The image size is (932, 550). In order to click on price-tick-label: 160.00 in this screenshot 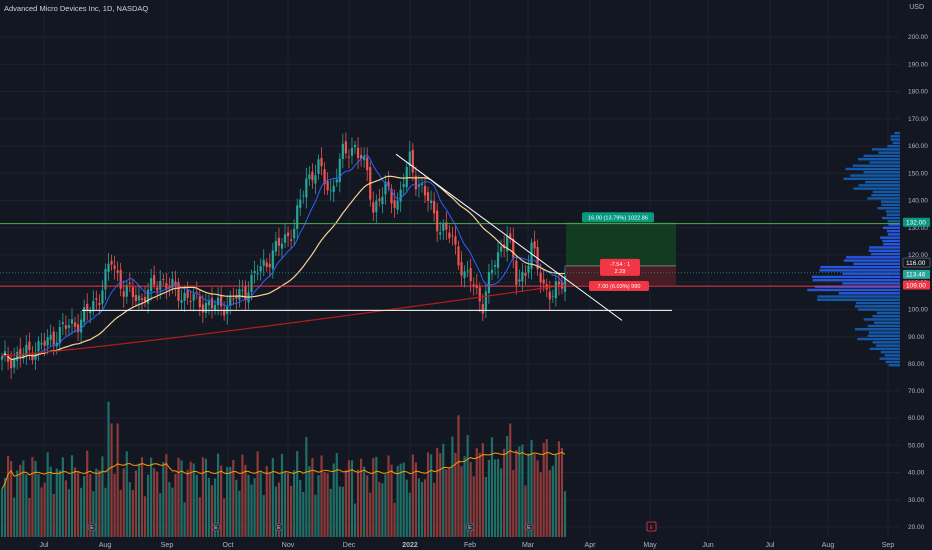, I will do `click(918, 146)`.